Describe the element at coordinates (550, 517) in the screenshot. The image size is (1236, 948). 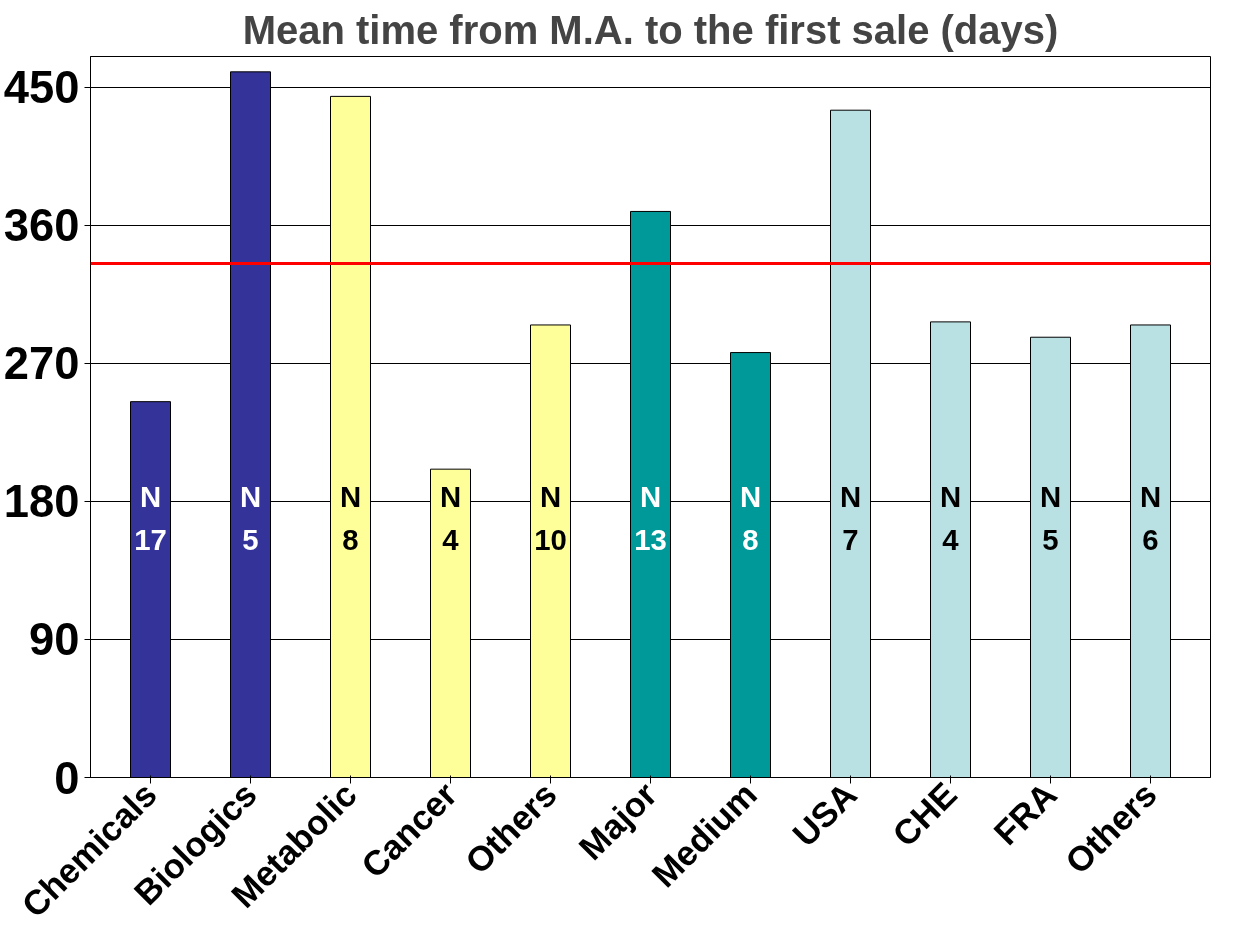
I see `data-label: N 10` at that location.